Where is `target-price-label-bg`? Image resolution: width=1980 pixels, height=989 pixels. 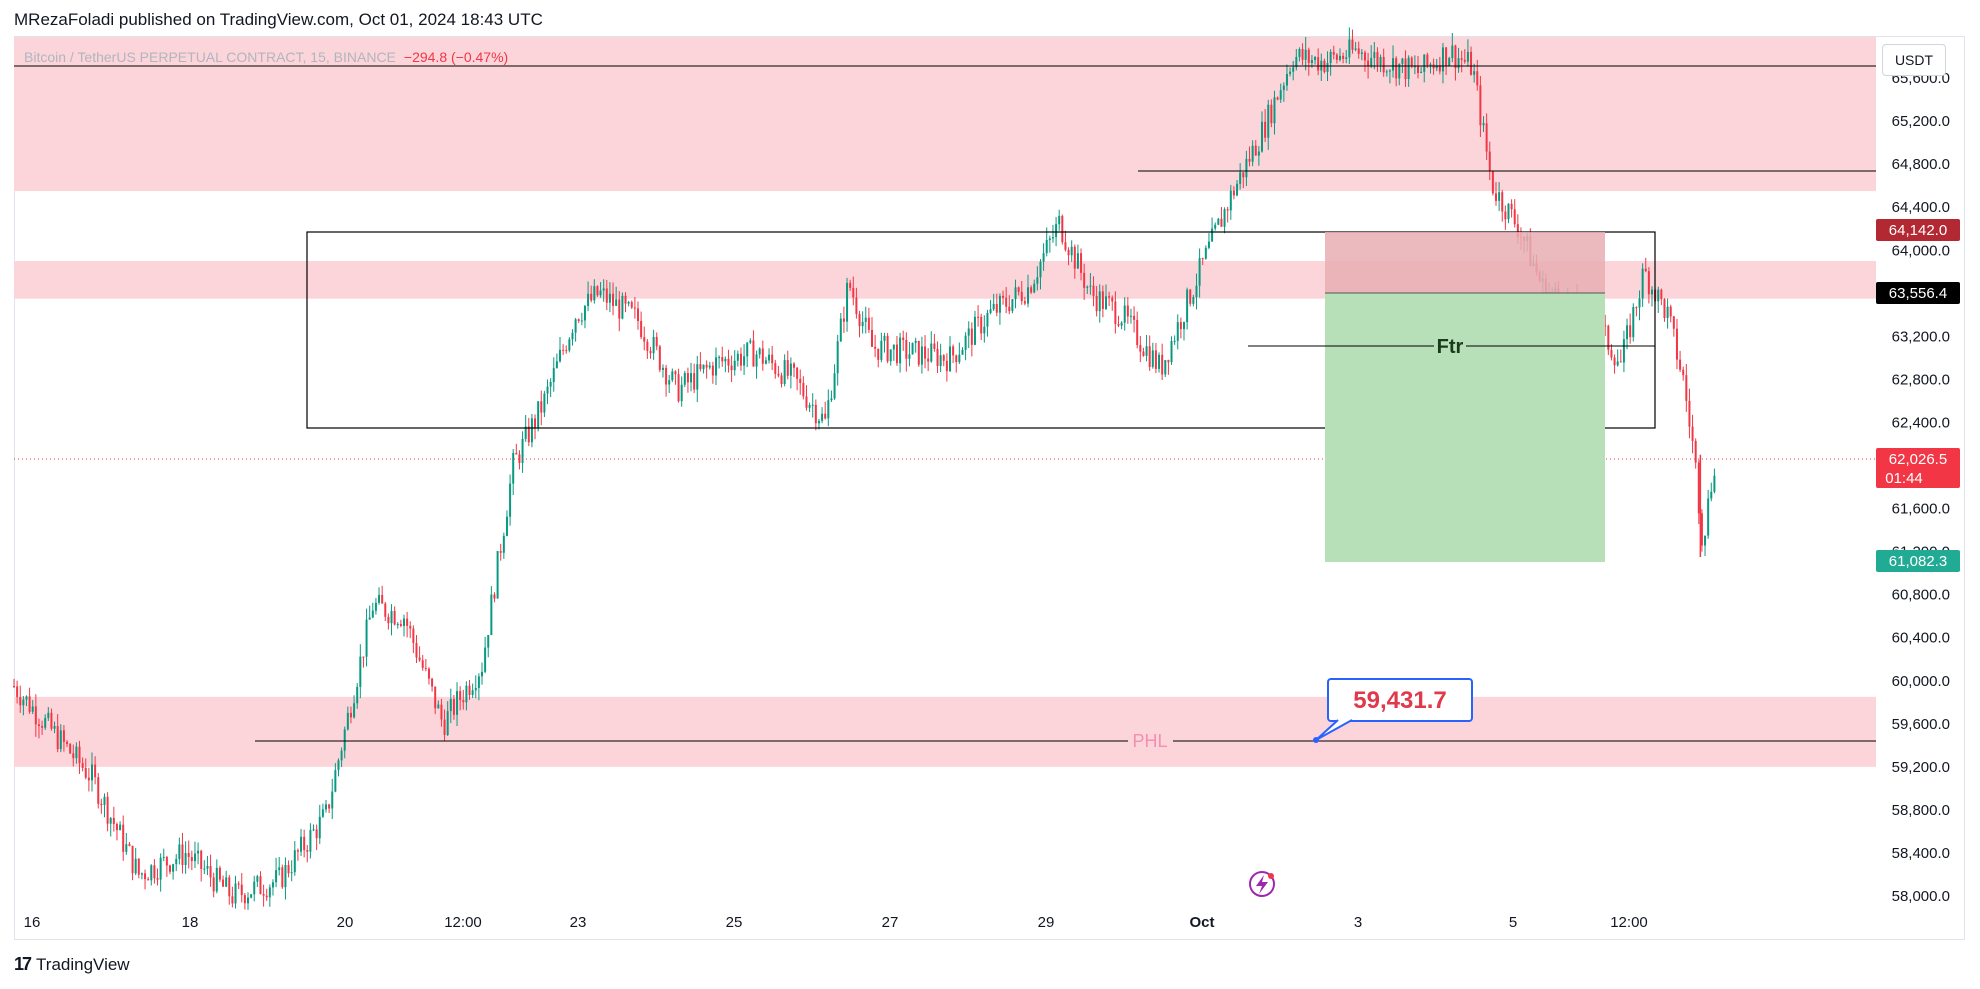
target-price-label-bg is located at coordinates (1918, 561).